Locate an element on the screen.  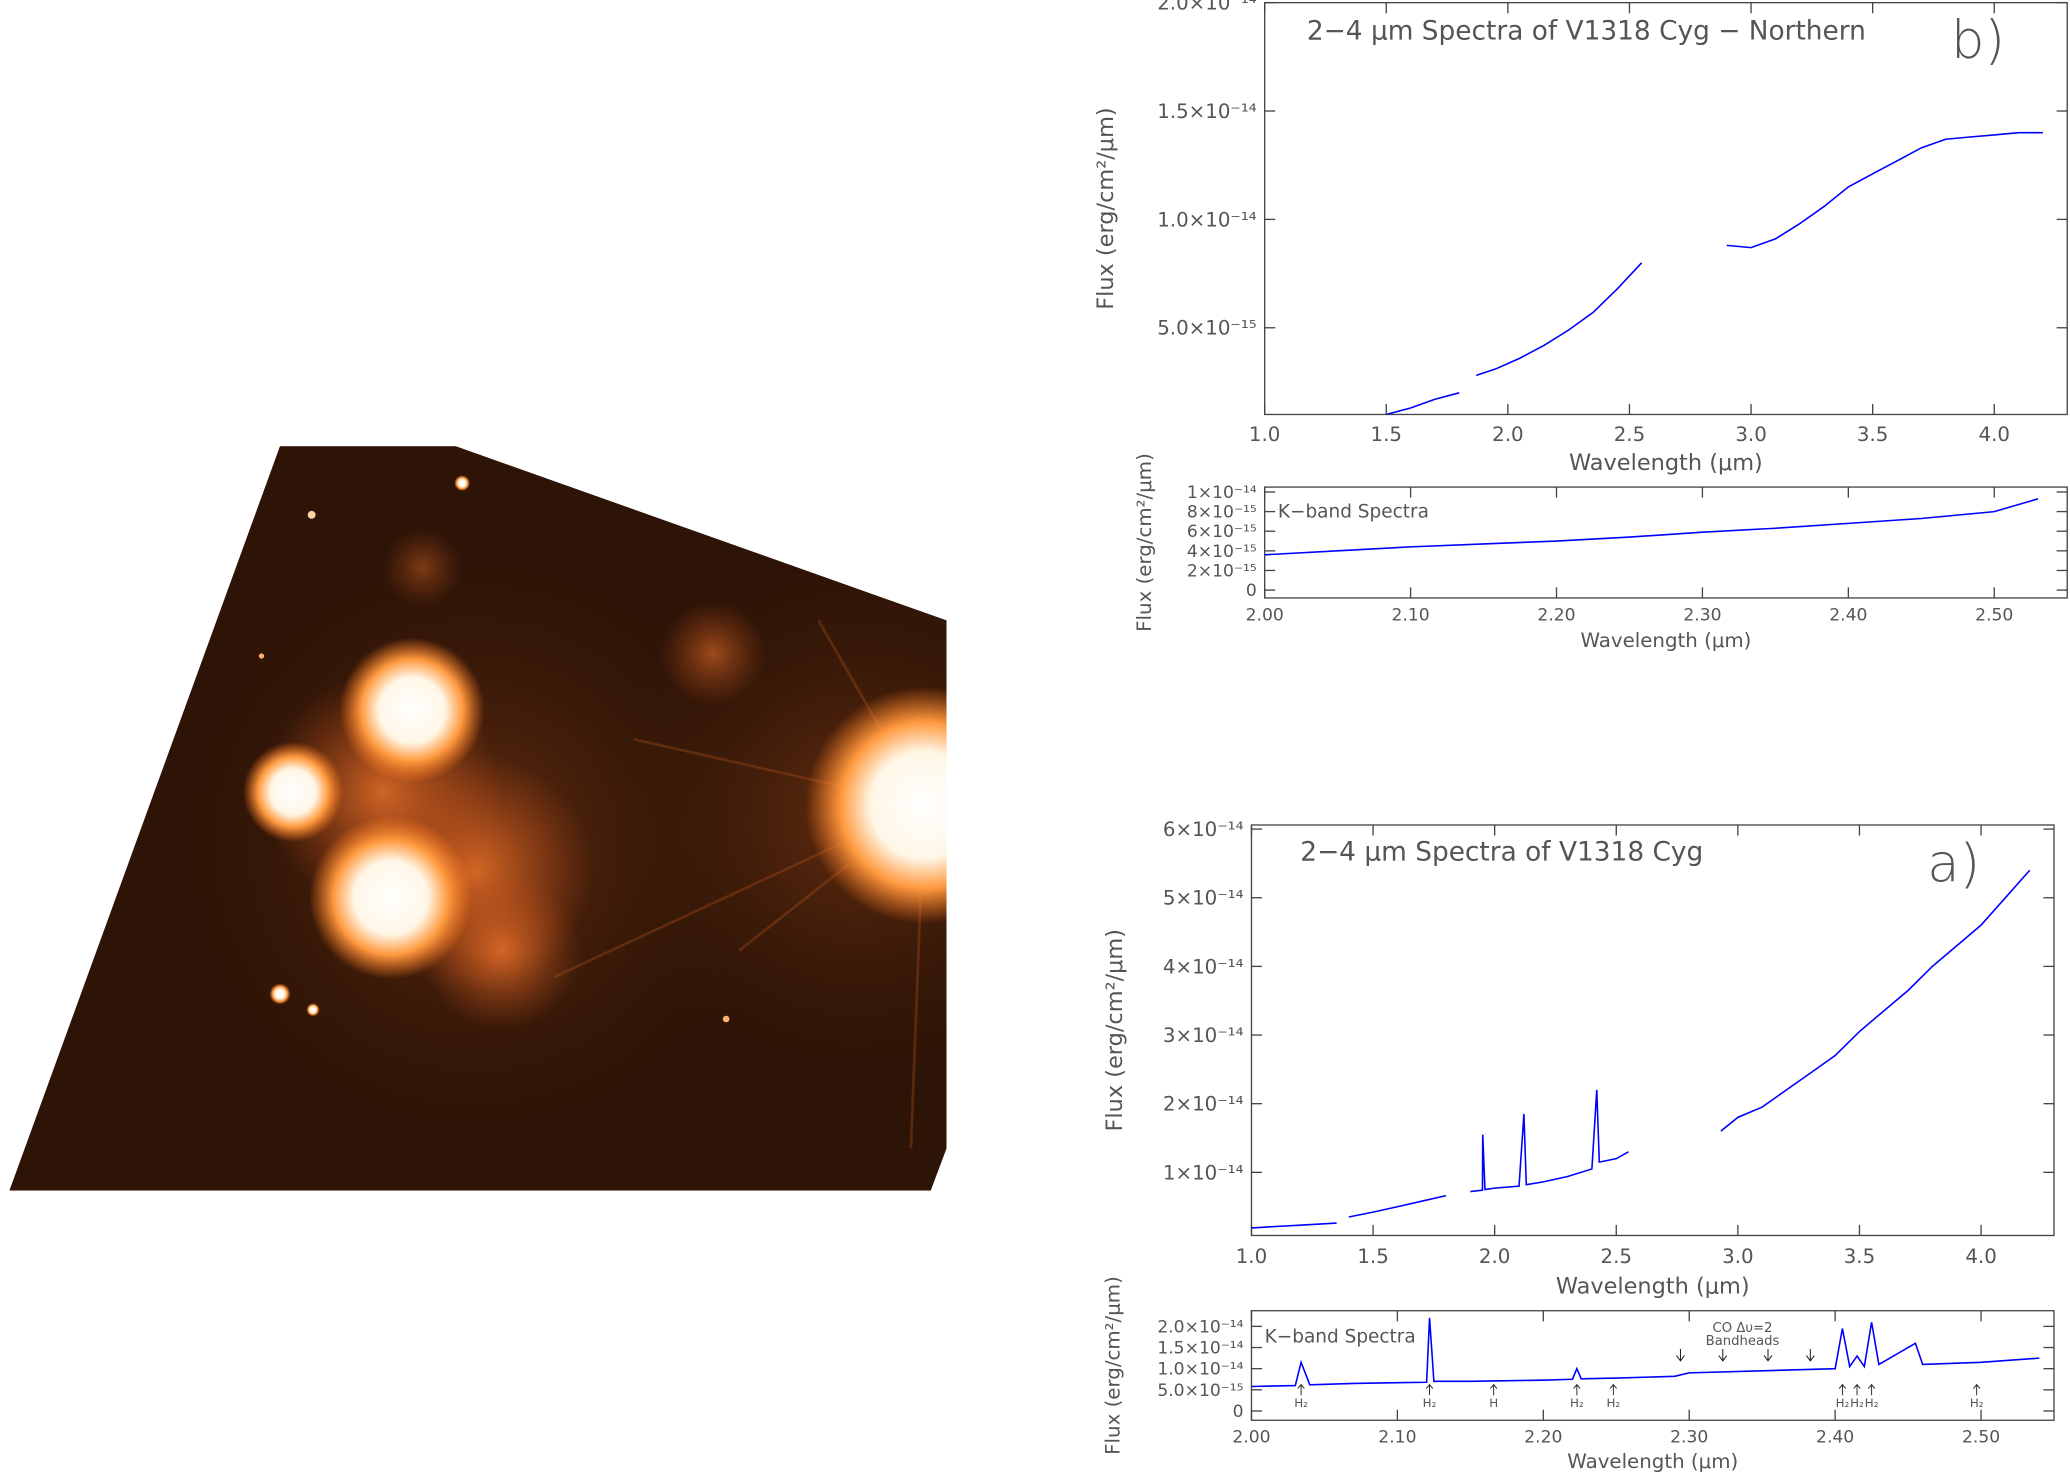
chart-title: 2−4 μm Spectra of V1318 Cyg − Northern is located at coordinates (1586, 32).